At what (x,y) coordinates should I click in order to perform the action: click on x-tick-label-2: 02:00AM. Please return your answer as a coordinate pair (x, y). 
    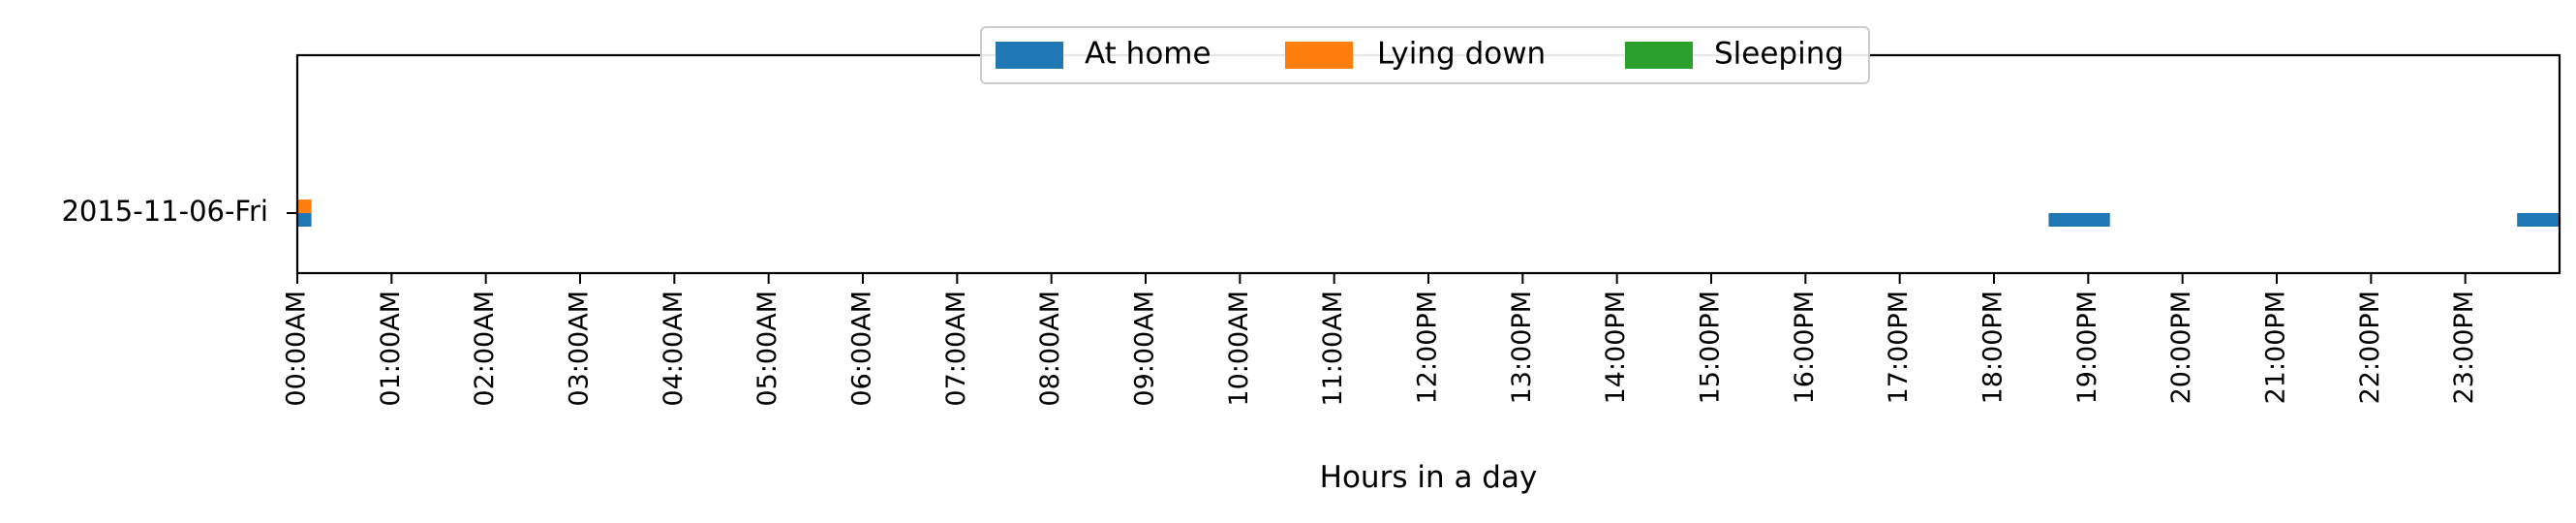
    Looking at the image, I should click on (485, 349).